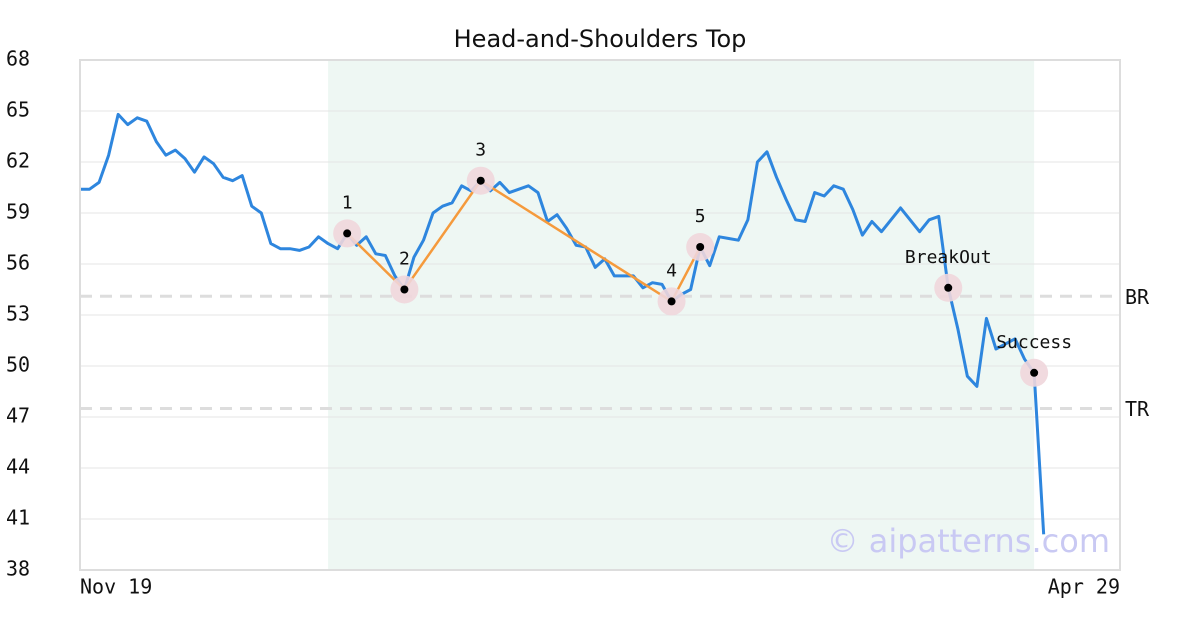 The width and height of the screenshot is (1200, 630). What do you see at coordinates (404, 259) in the screenshot?
I see `point-label: 2` at bounding box center [404, 259].